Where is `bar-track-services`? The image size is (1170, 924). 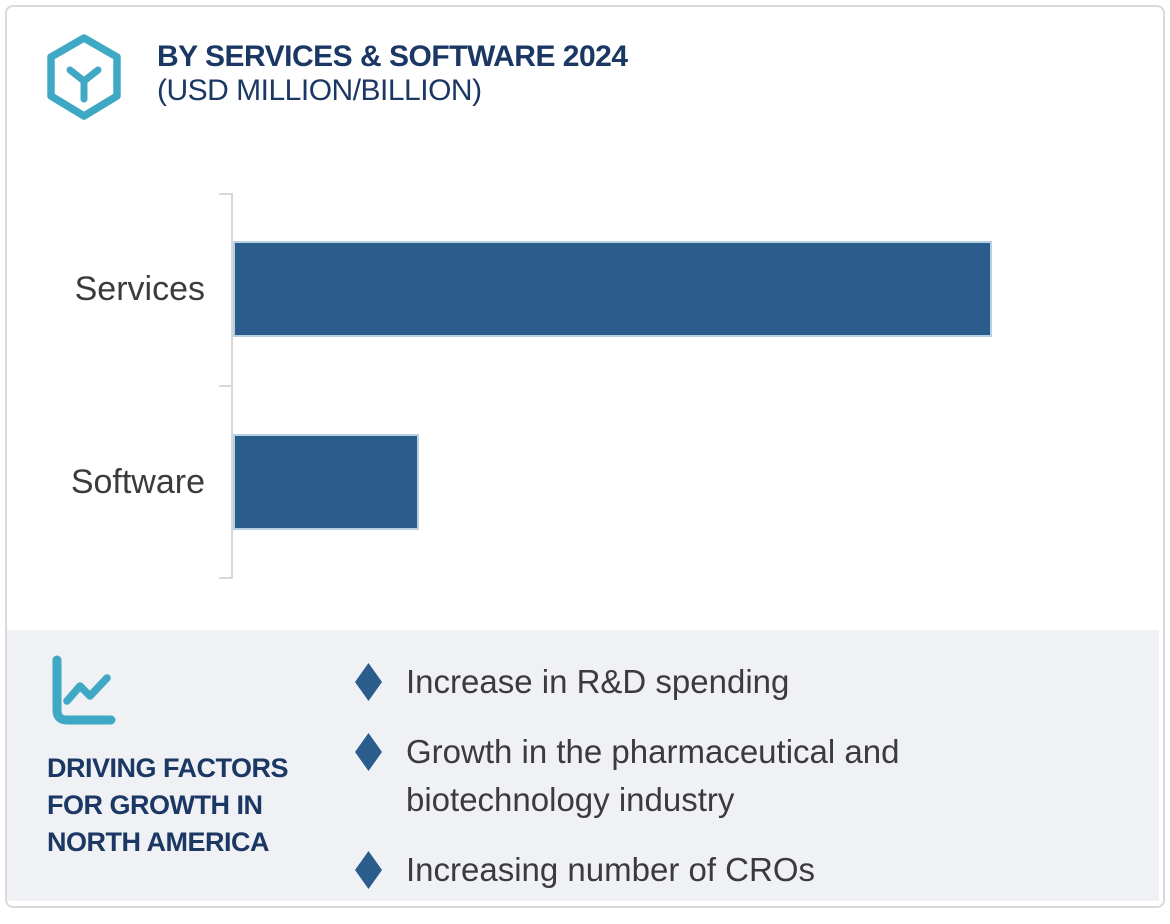
bar-track-services is located at coordinates (612, 289).